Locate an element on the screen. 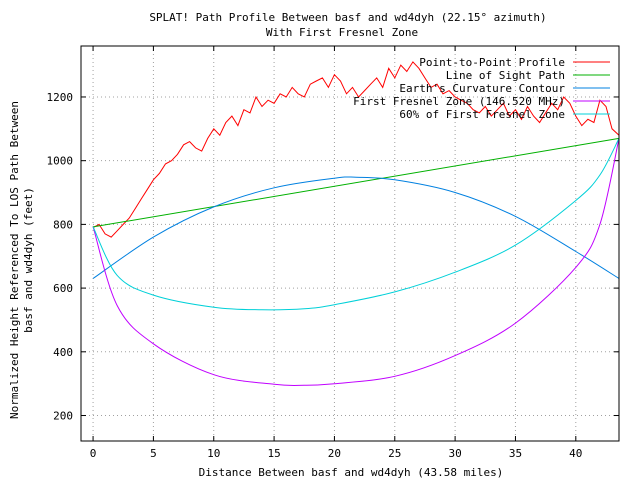 This screenshot has height=480, width=640. legend-label-fresnel: First Fresnel Zone (146.520 MHz) is located at coordinates (459, 101).